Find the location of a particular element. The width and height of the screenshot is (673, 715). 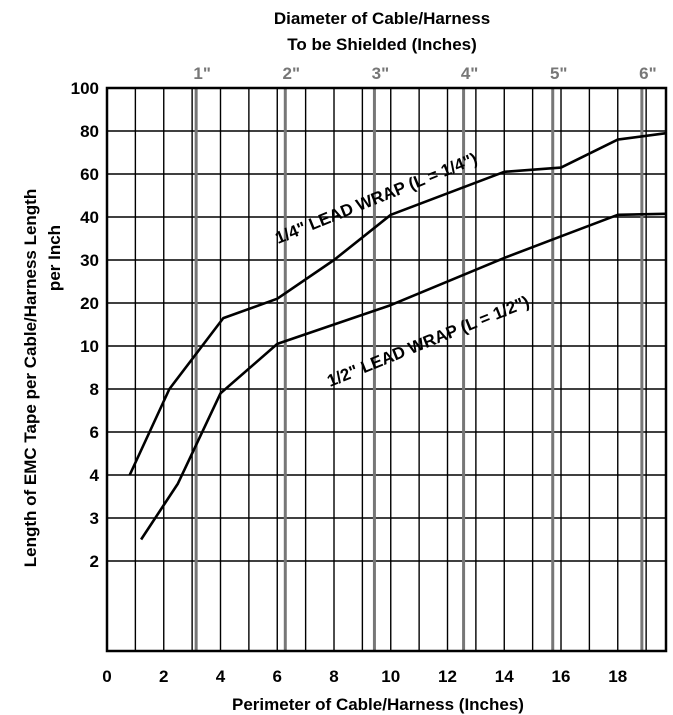

y-tick-label: 6 is located at coordinates (94, 432).